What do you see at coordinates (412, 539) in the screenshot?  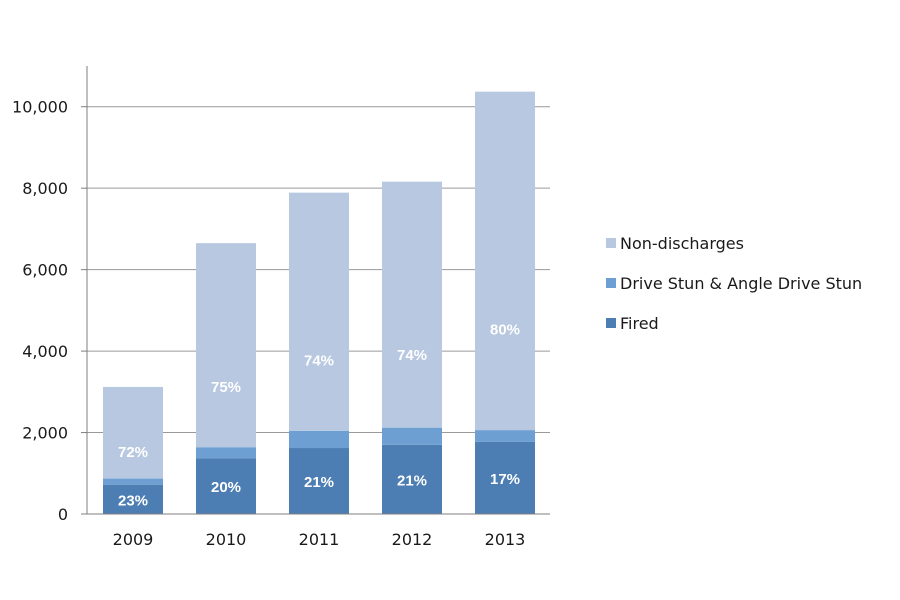 I see `x-tick-label: 2012` at bounding box center [412, 539].